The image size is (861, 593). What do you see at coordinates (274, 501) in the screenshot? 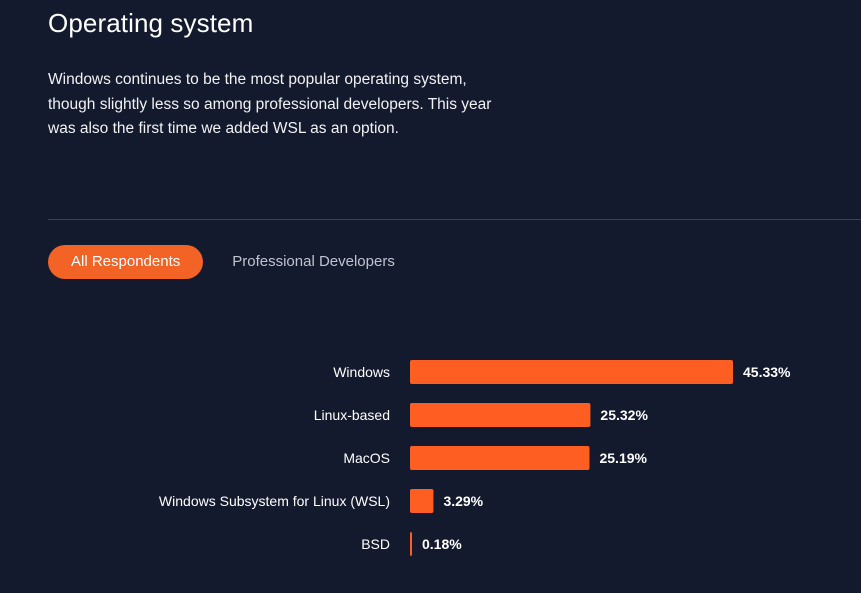
I see `category-label: Windows Subsystem for Linux (WSL)` at bounding box center [274, 501].